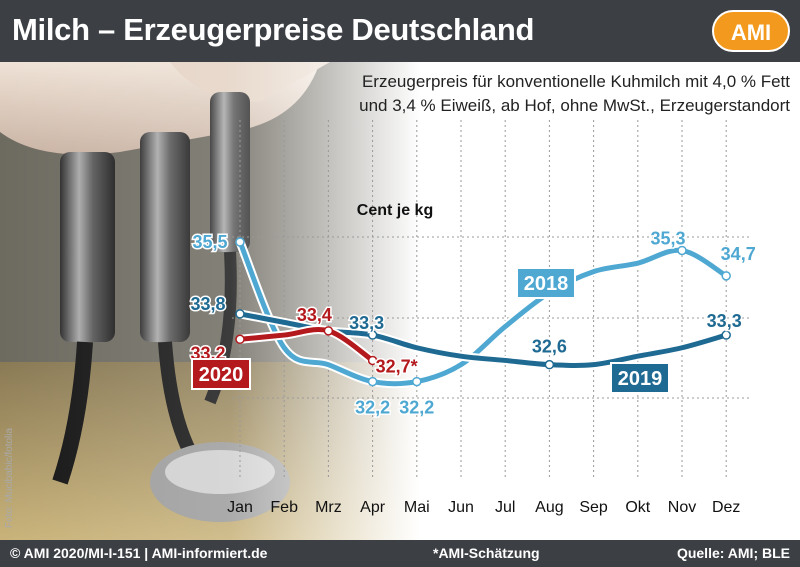 The width and height of the screenshot is (800, 567). I want to click on data-label-2019: 33,8, so click(207, 304).